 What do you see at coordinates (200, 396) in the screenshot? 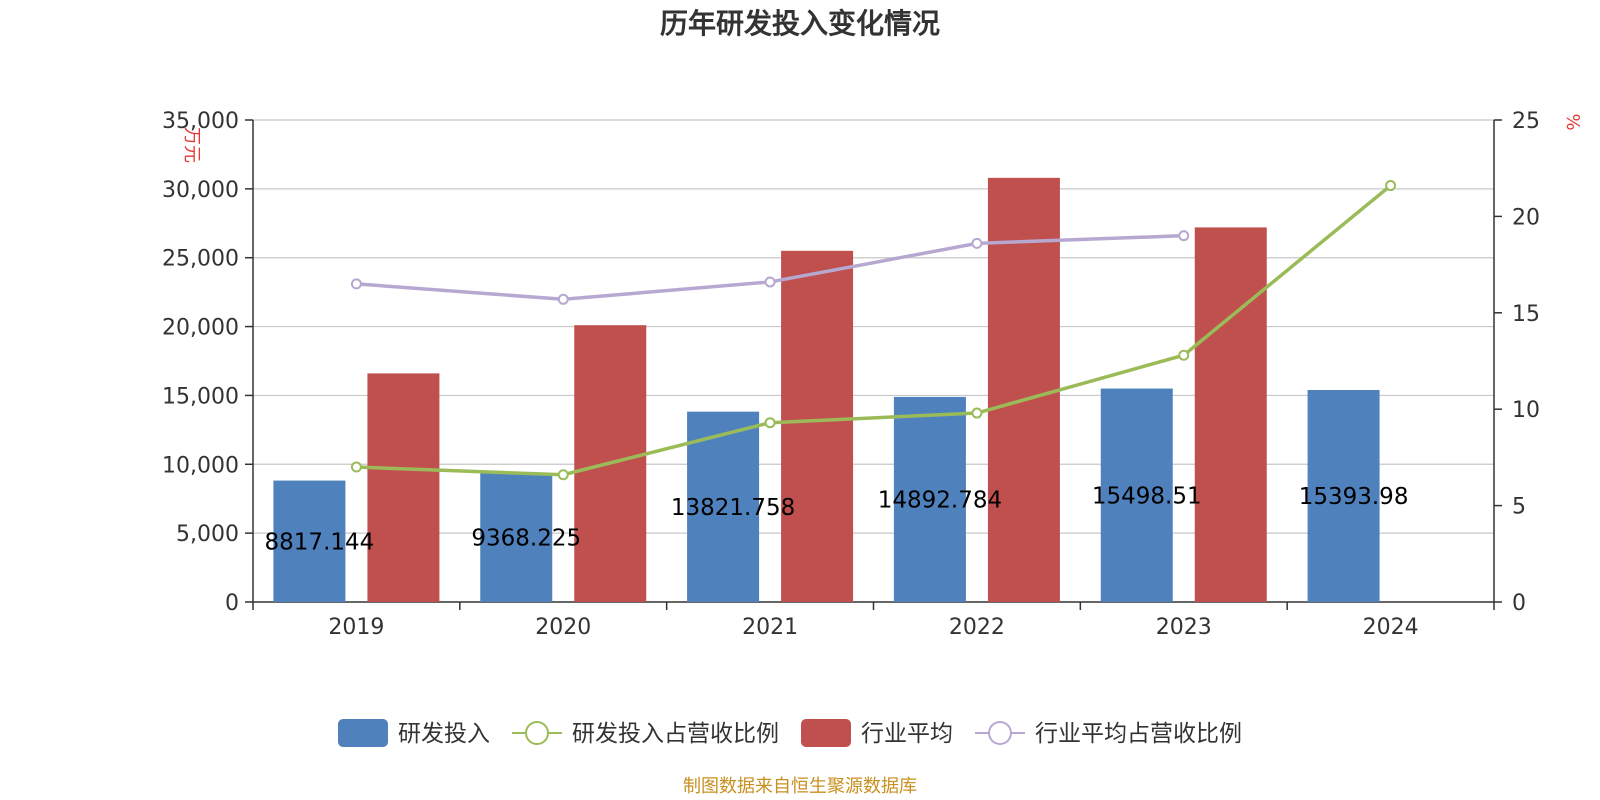
I see `left-tick-label: 15,000` at bounding box center [200, 396].